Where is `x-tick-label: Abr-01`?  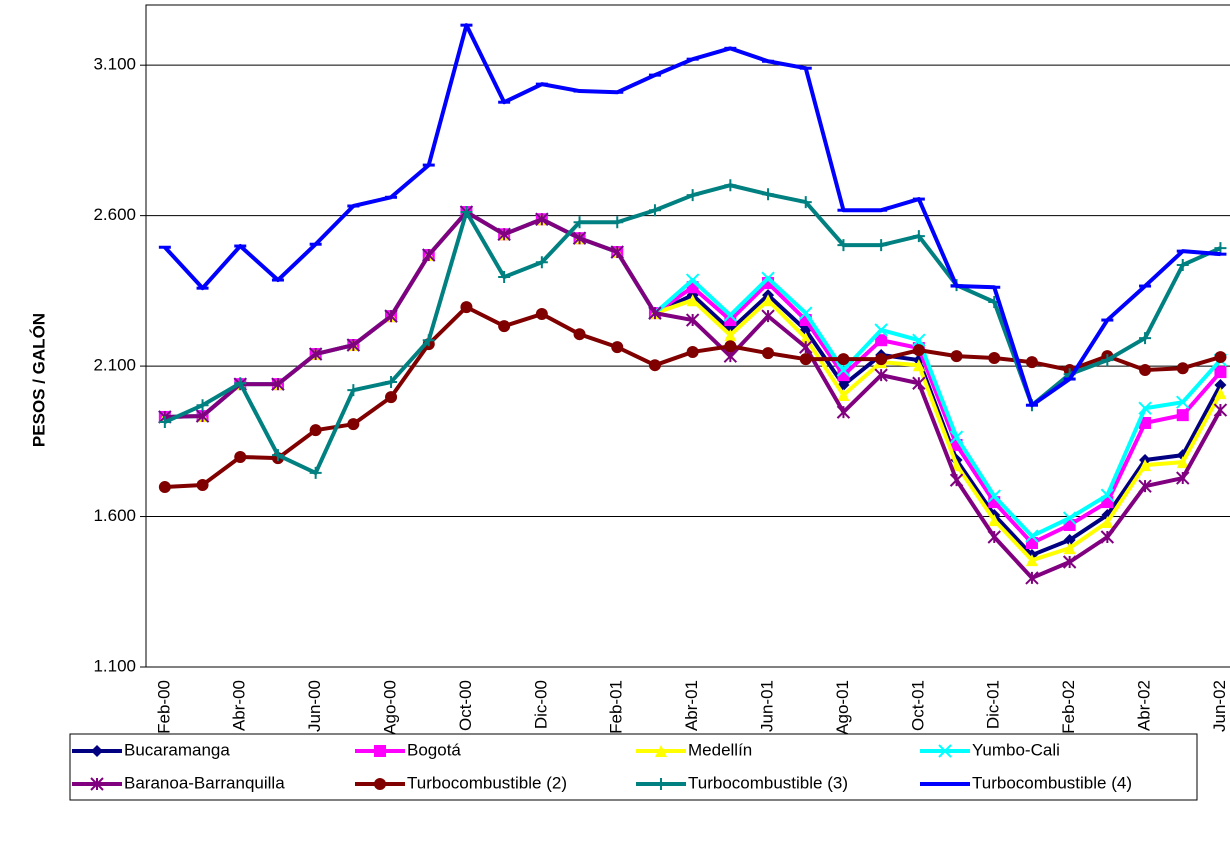 x-tick-label: Abr-01 is located at coordinates (691, 705).